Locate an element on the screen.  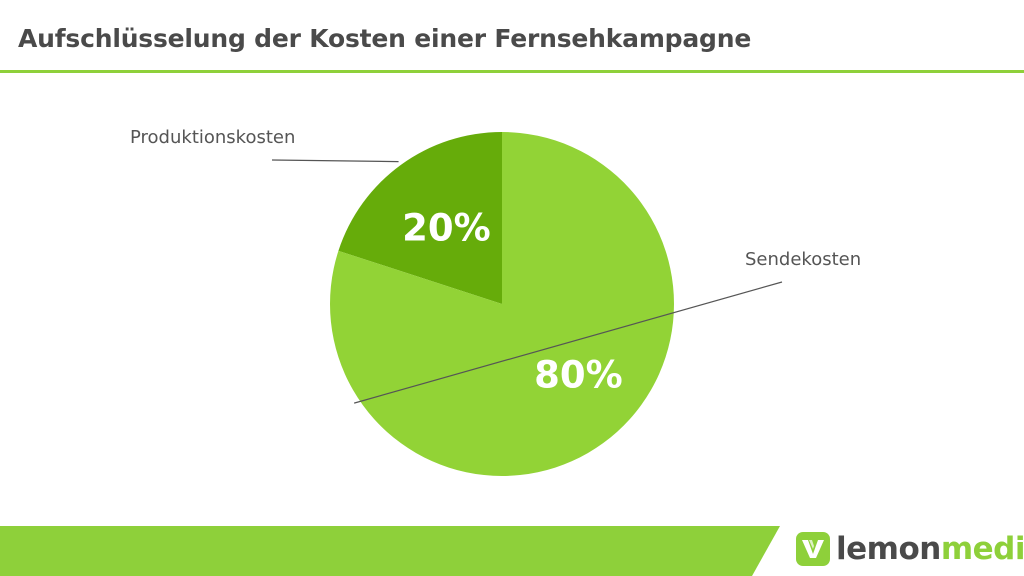
lemonmedia-logo: lemonmedia is located at coordinates (910, 549).